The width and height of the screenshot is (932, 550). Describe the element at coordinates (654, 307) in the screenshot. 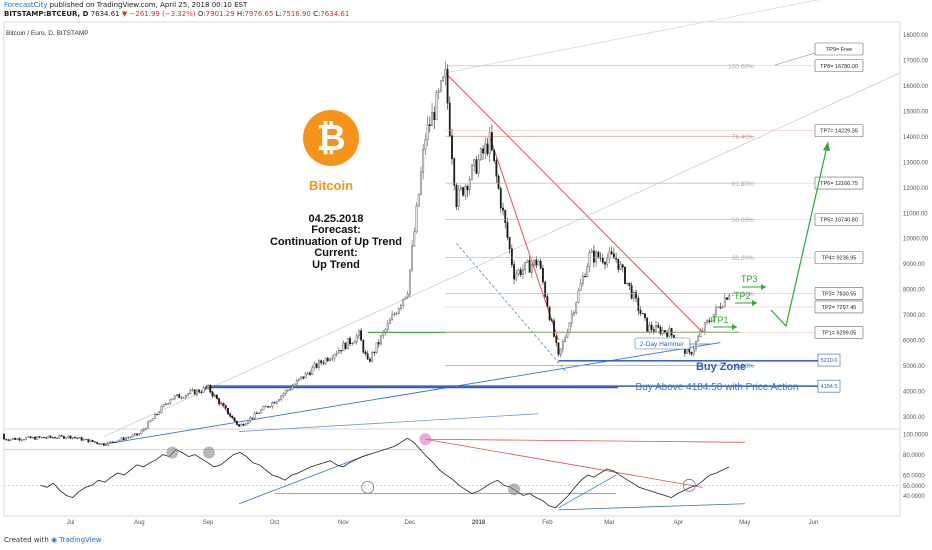

I see `target-box: TP2= 7297.45` at that location.